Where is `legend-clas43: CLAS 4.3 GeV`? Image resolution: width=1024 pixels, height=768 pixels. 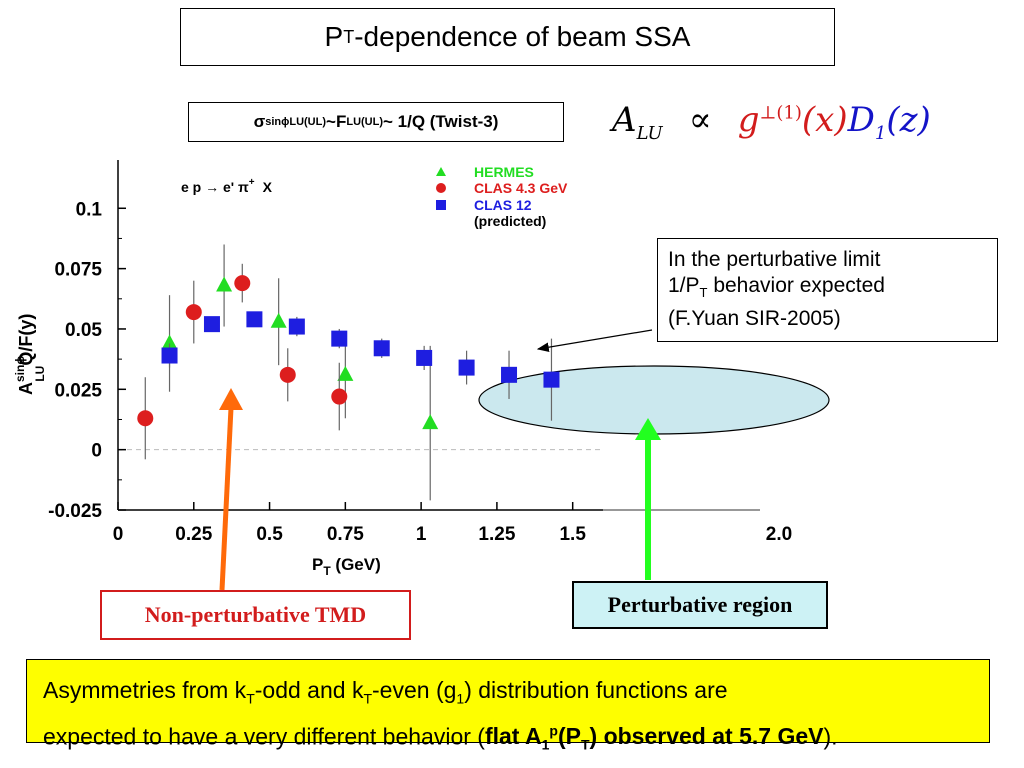 legend-clas43: CLAS 4.3 GeV is located at coordinates (521, 188).